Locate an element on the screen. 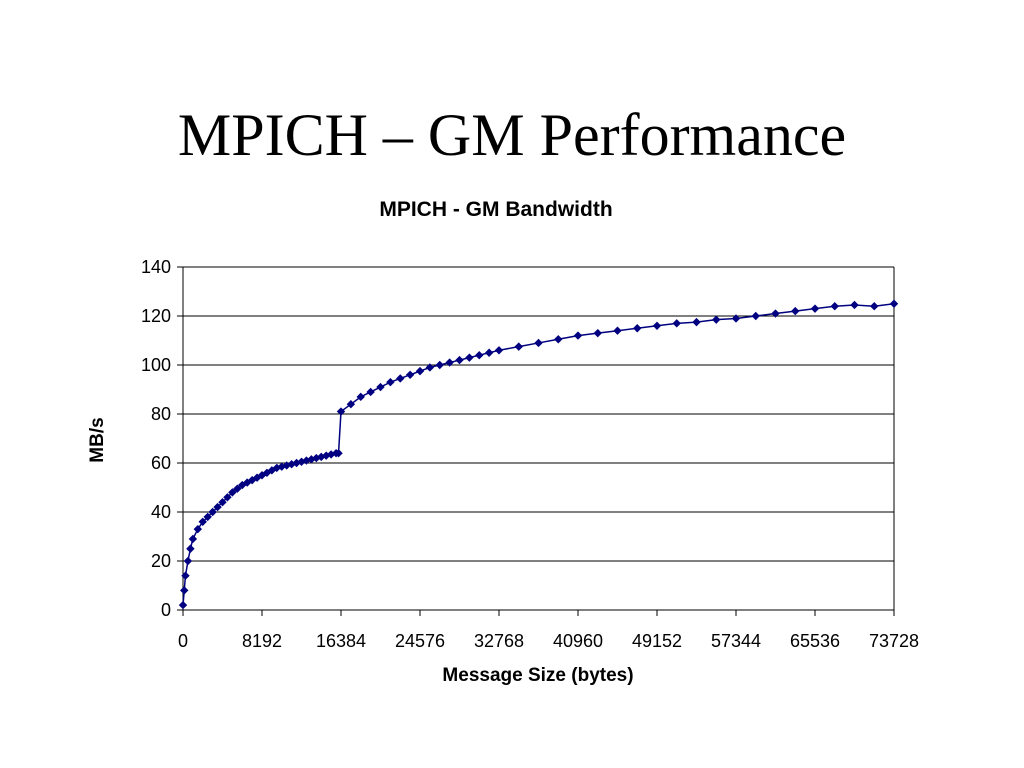 This screenshot has width=1024, height=768. x-tick-label: 65536 is located at coordinates (815, 641).